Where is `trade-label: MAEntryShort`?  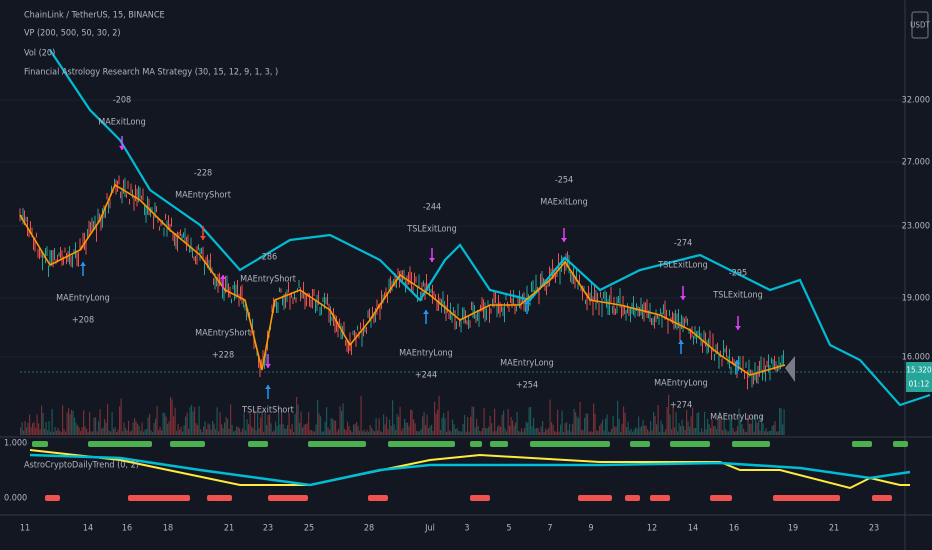
trade-label: MAEntryShort is located at coordinates (268, 280).